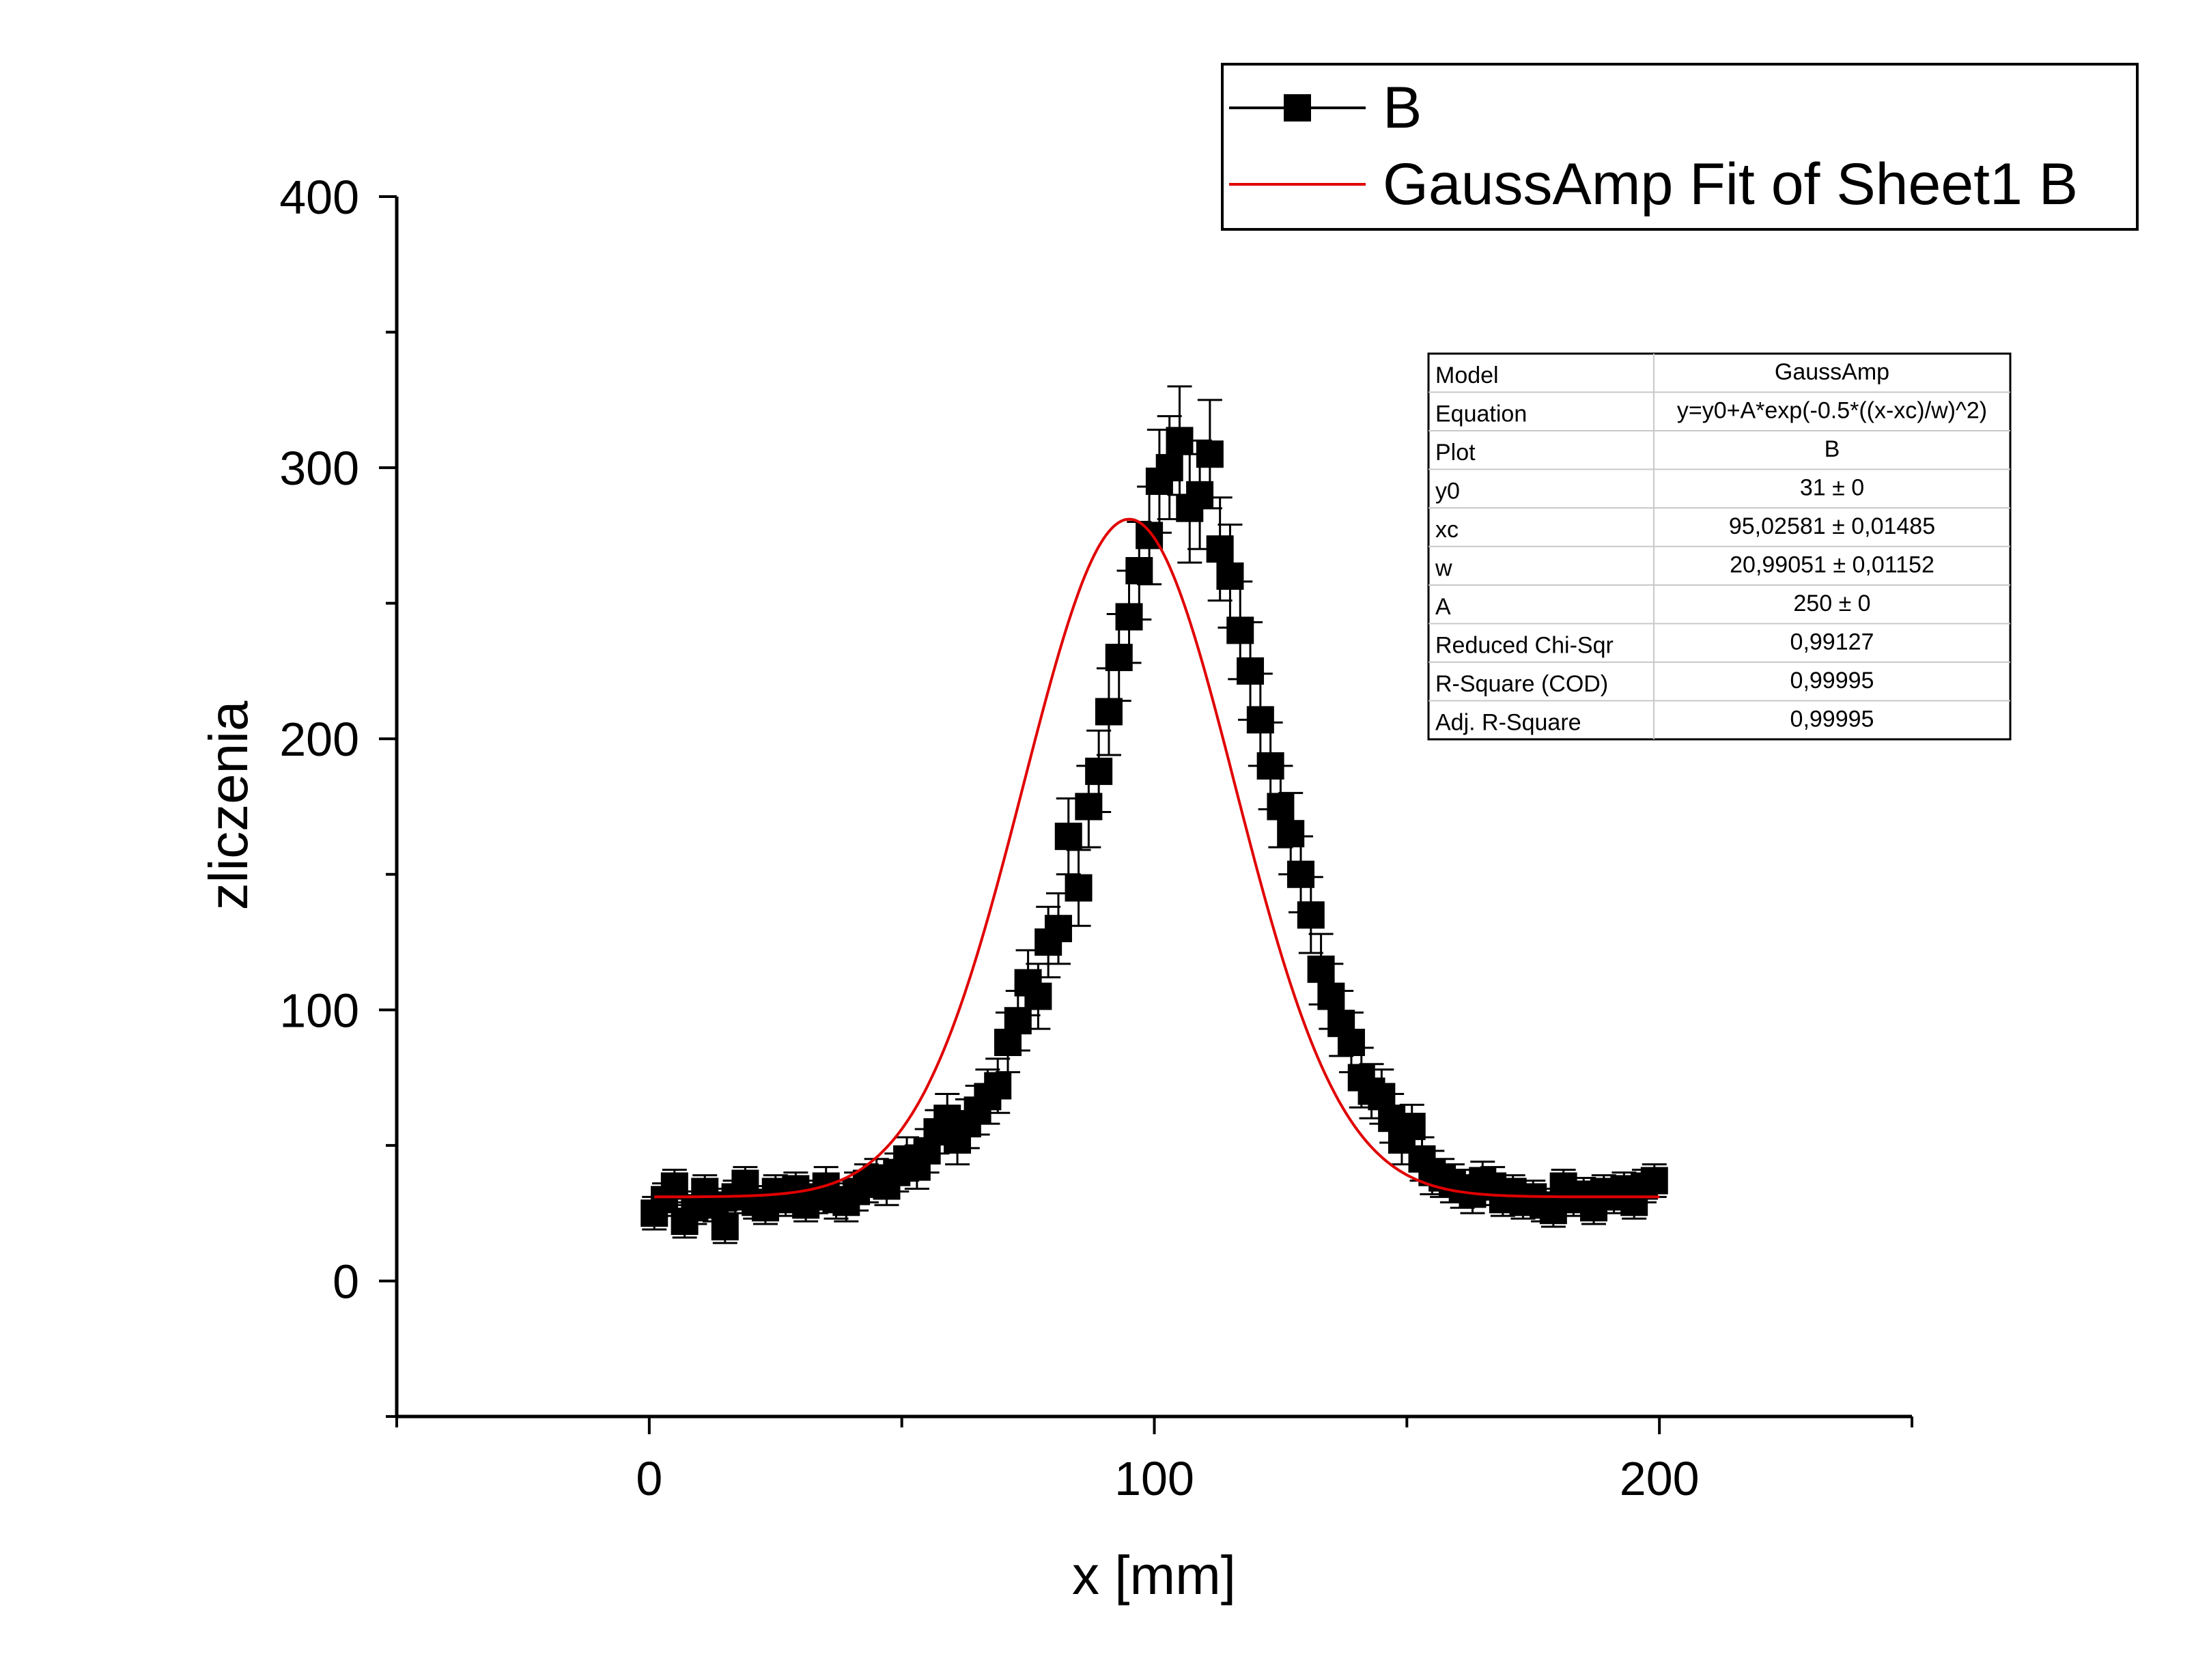 The image size is (2196, 1680). What do you see at coordinates (1525, 646) in the screenshot?
I see `table-row-label: Reduced Chi-Sqr` at bounding box center [1525, 646].